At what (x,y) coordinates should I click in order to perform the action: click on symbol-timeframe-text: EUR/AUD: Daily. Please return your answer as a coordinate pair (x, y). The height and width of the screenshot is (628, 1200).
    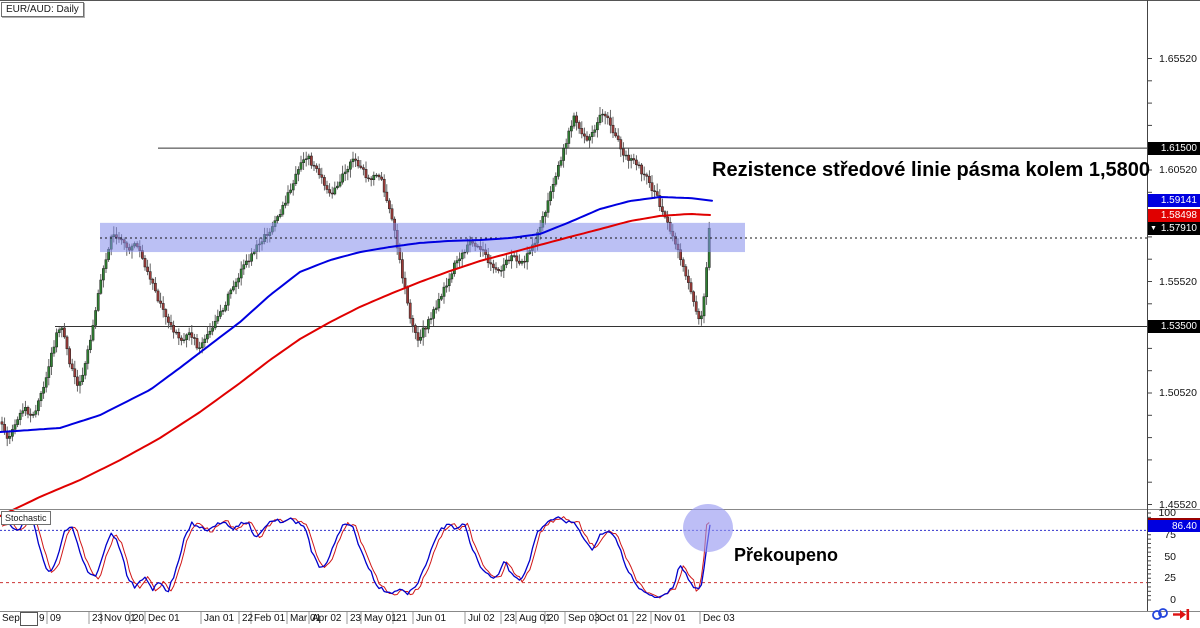
    Looking at the image, I should click on (42, 9).